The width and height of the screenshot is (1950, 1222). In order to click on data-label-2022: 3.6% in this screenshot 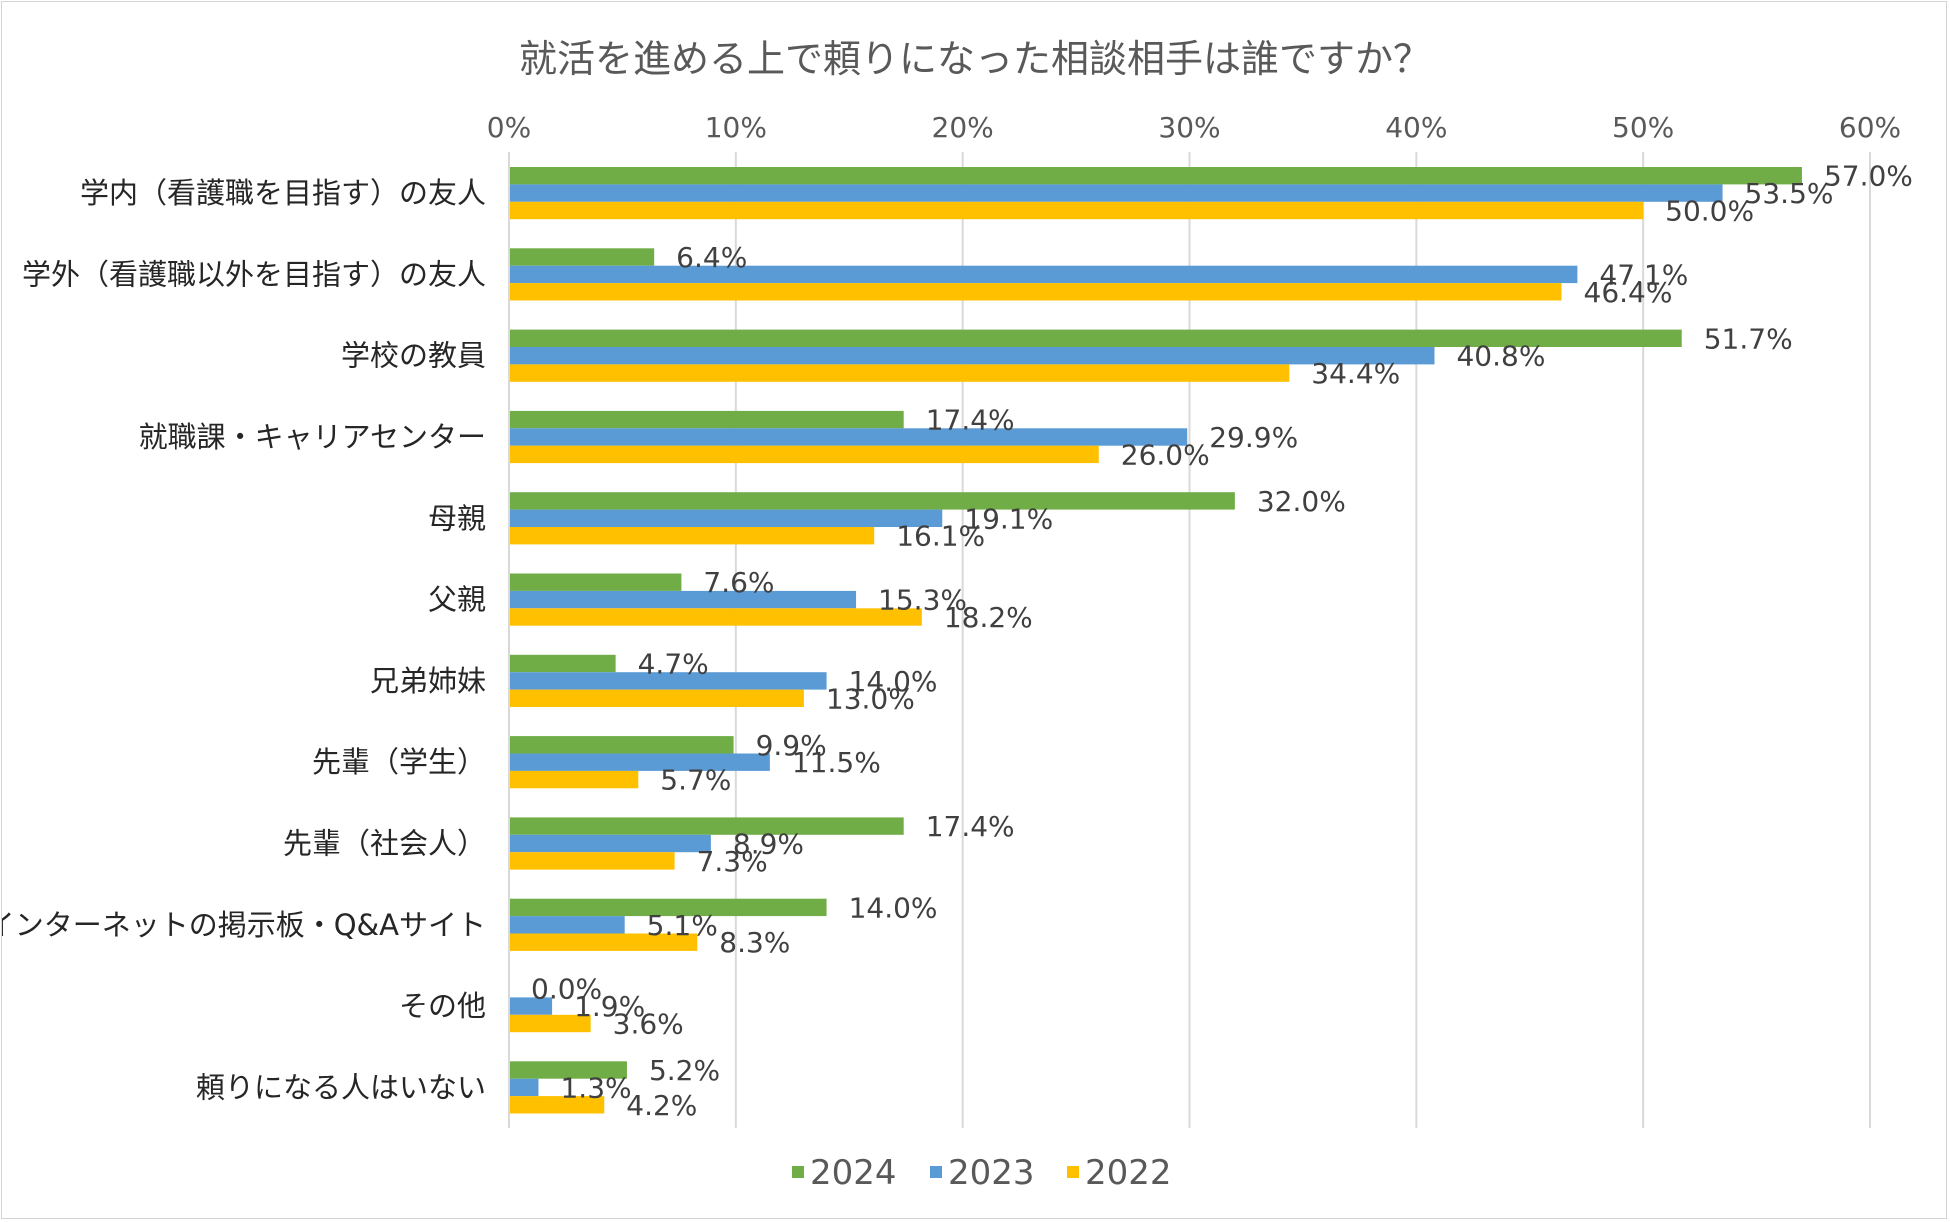, I will do `click(648, 1024)`.